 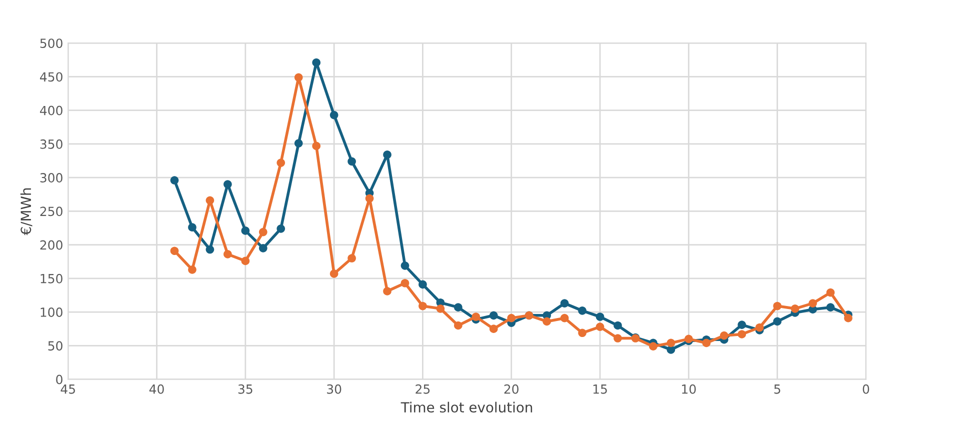 What do you see at coordinates (51, 177) in the screenshot?
I see `y-tick-label: 300` at bounding box center [51, 177].